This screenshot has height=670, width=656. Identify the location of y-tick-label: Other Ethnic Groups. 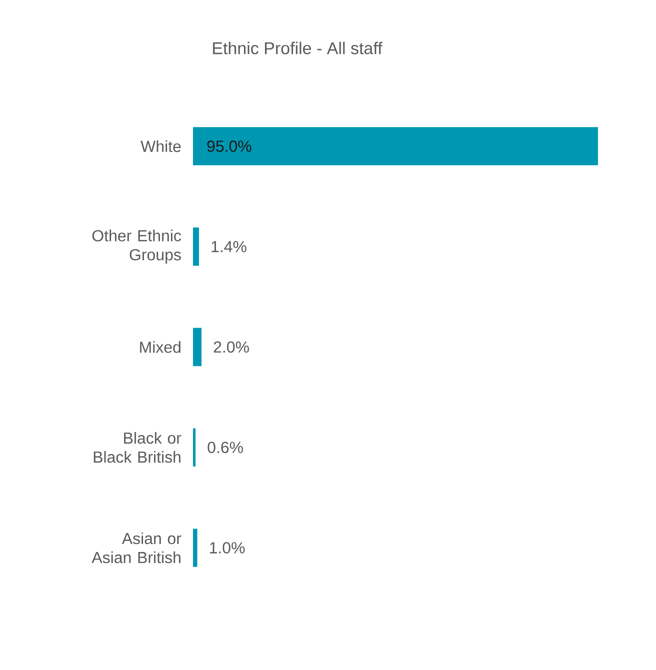
(137, 247).